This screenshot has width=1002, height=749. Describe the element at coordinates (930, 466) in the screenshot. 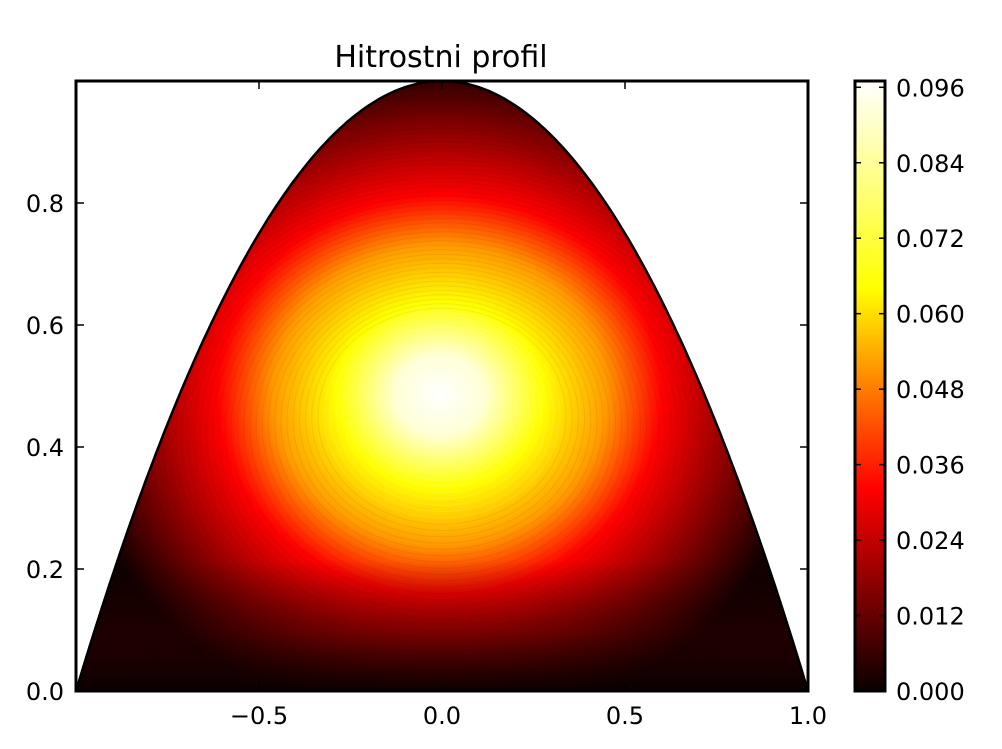

I see `colorbar-tick-label: 0.036` at that location.